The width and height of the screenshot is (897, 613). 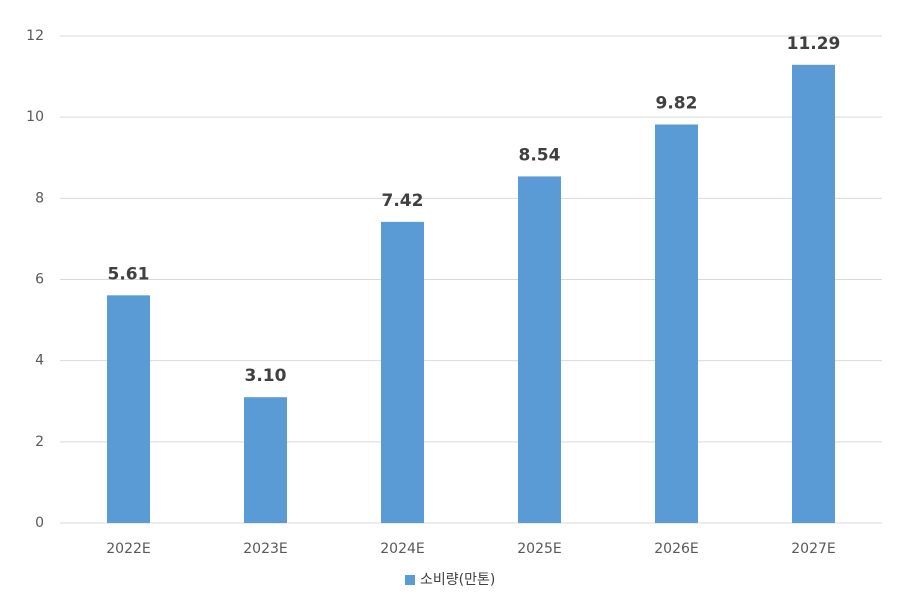 I want to click on x-tick-label: 2027E, so click(x=813, y=549).